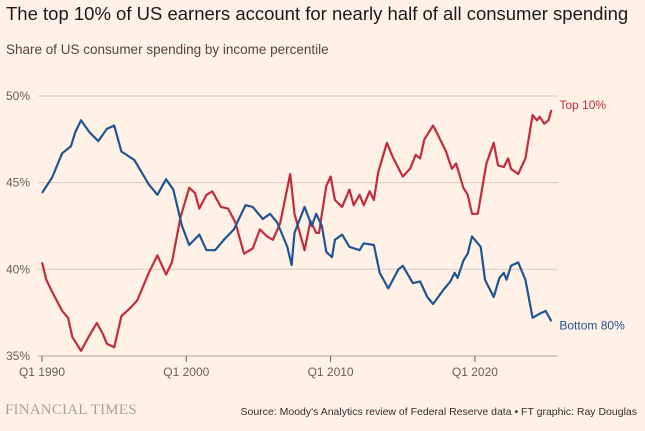 The image size is (645, 431). I want to click on x-tick-label: Q1 2000, so click(186, 372).